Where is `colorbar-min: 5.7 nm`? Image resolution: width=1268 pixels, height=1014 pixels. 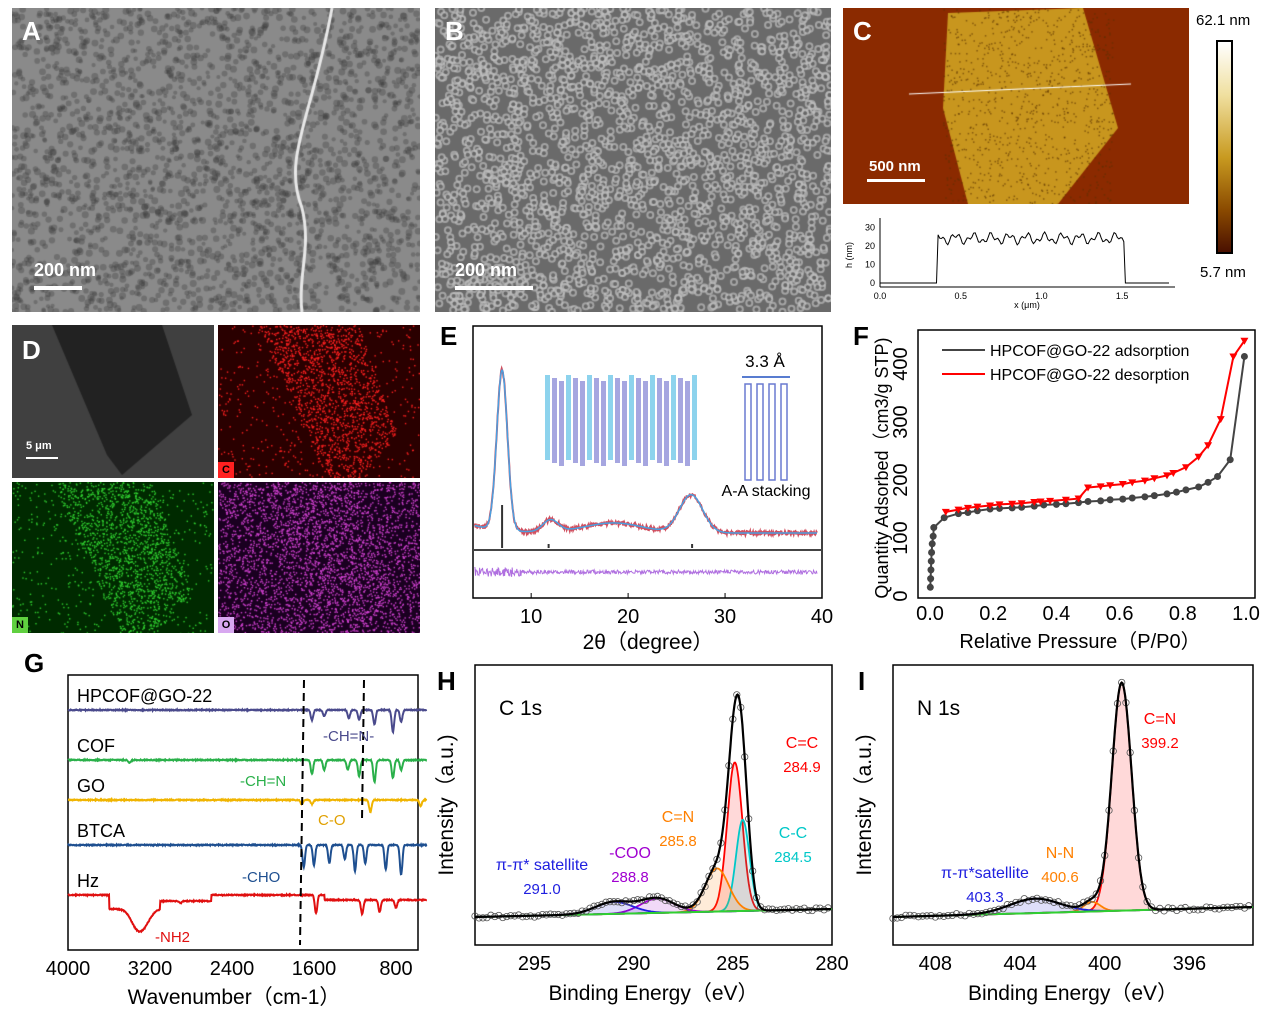
colorbar-min: 5.7 nm is located at coordinates (1223, 272).